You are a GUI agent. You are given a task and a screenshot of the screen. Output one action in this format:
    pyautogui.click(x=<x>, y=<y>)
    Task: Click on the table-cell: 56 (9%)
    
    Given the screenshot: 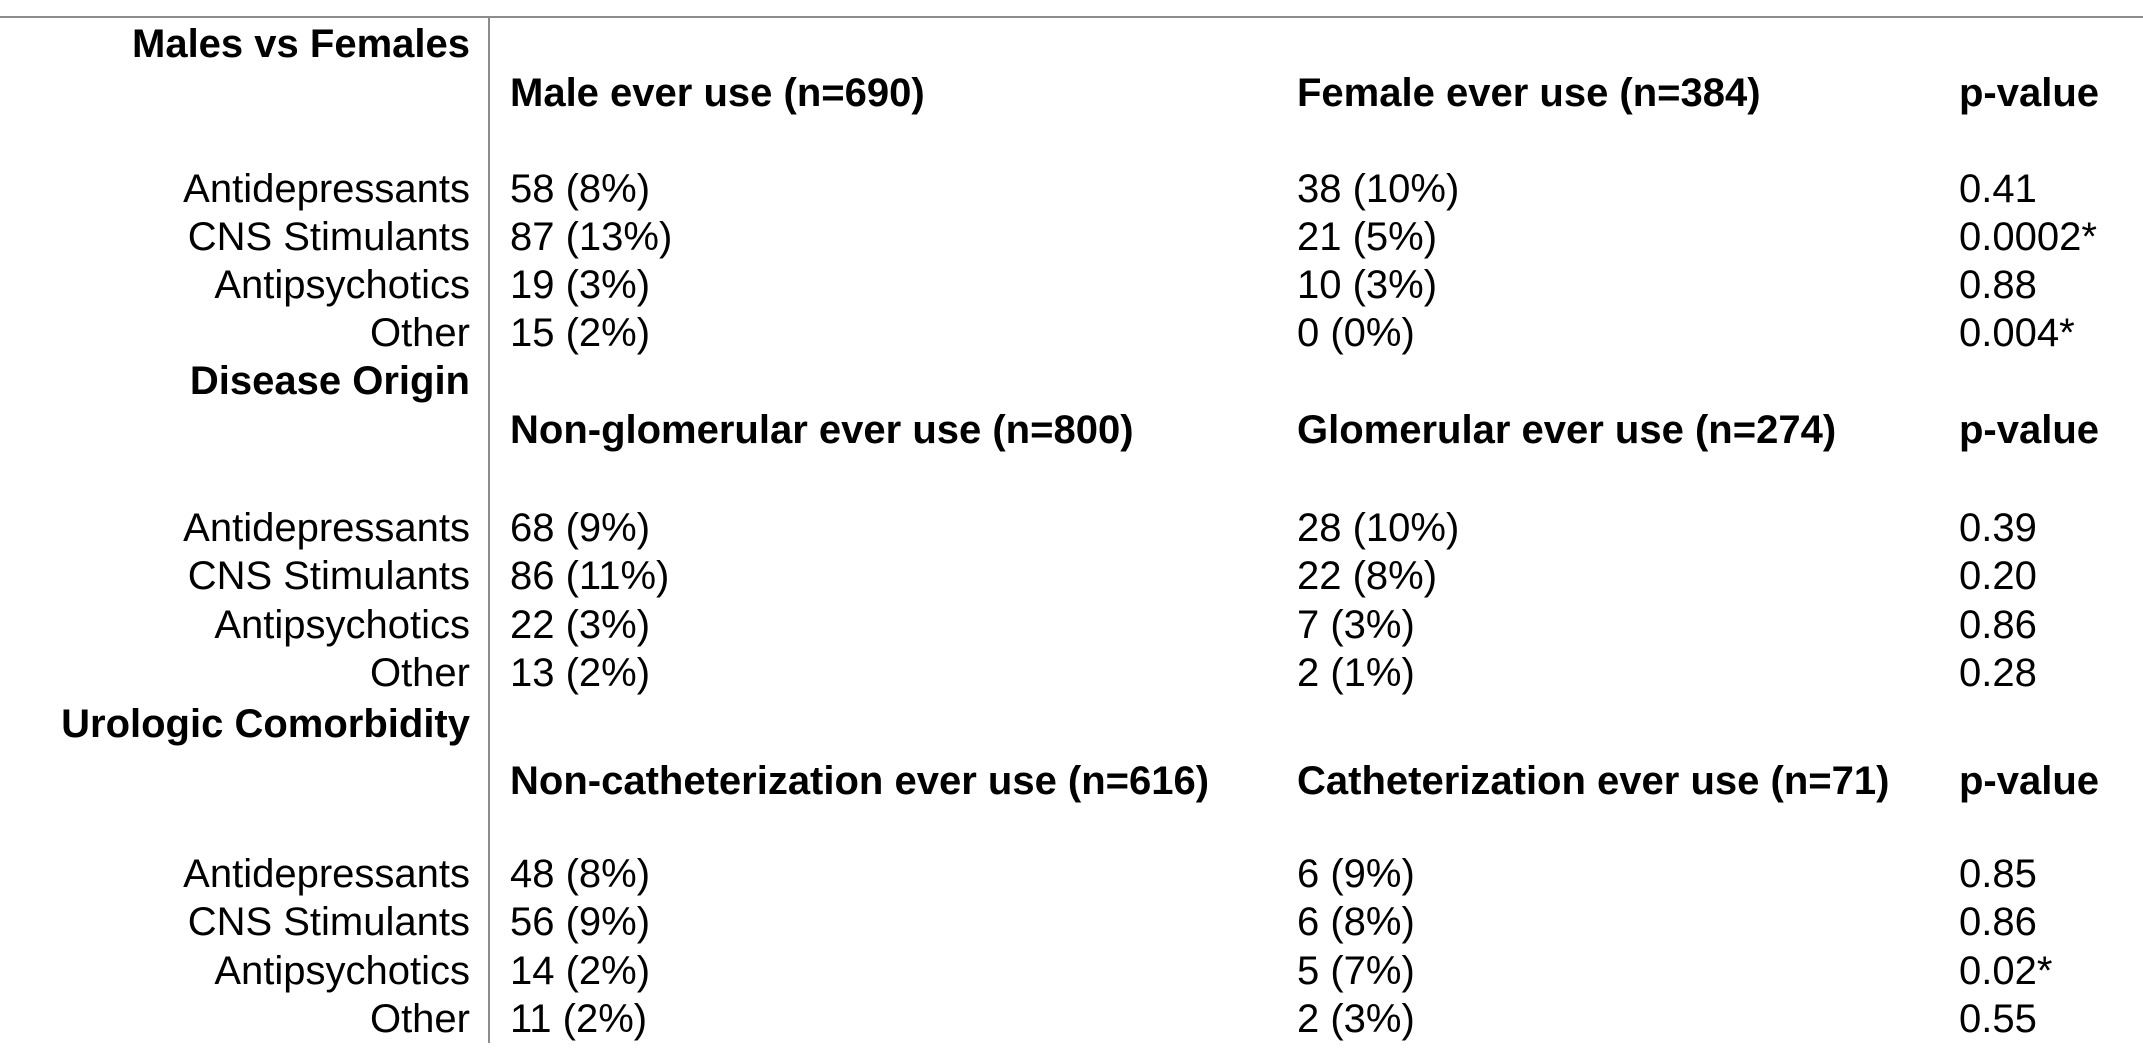 What is the action you would take?
    pyautogui.click(x=580, y=922)
    